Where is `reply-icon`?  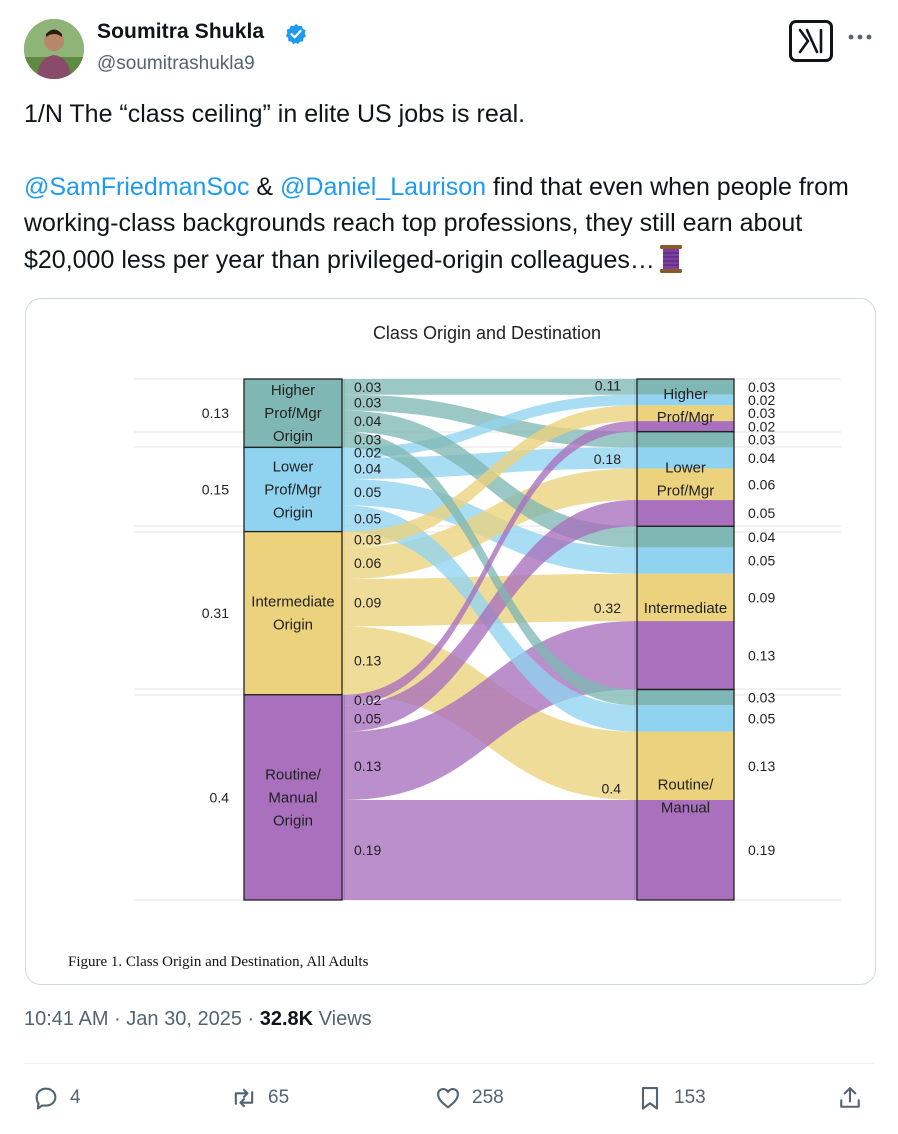
reply-icon is located at coordinates (46, 1098).